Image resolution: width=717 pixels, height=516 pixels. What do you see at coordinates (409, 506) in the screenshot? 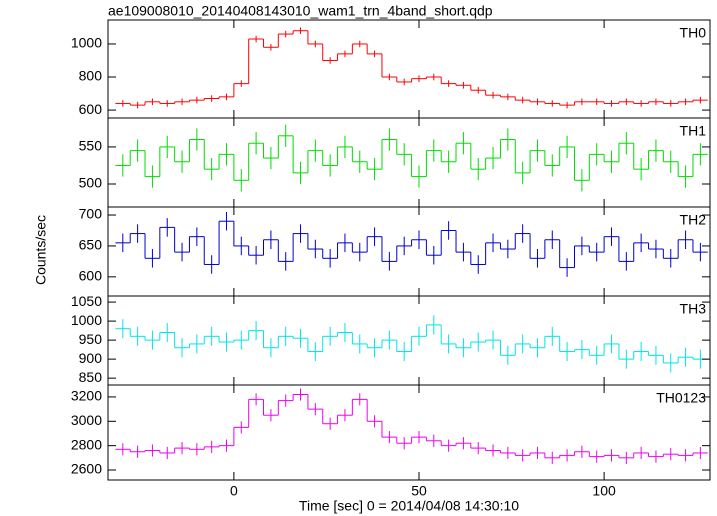
I see `x-axis-label: Time [sec] 0 = 2014/04/08 14:30:10` at bounding box center [409, 506].